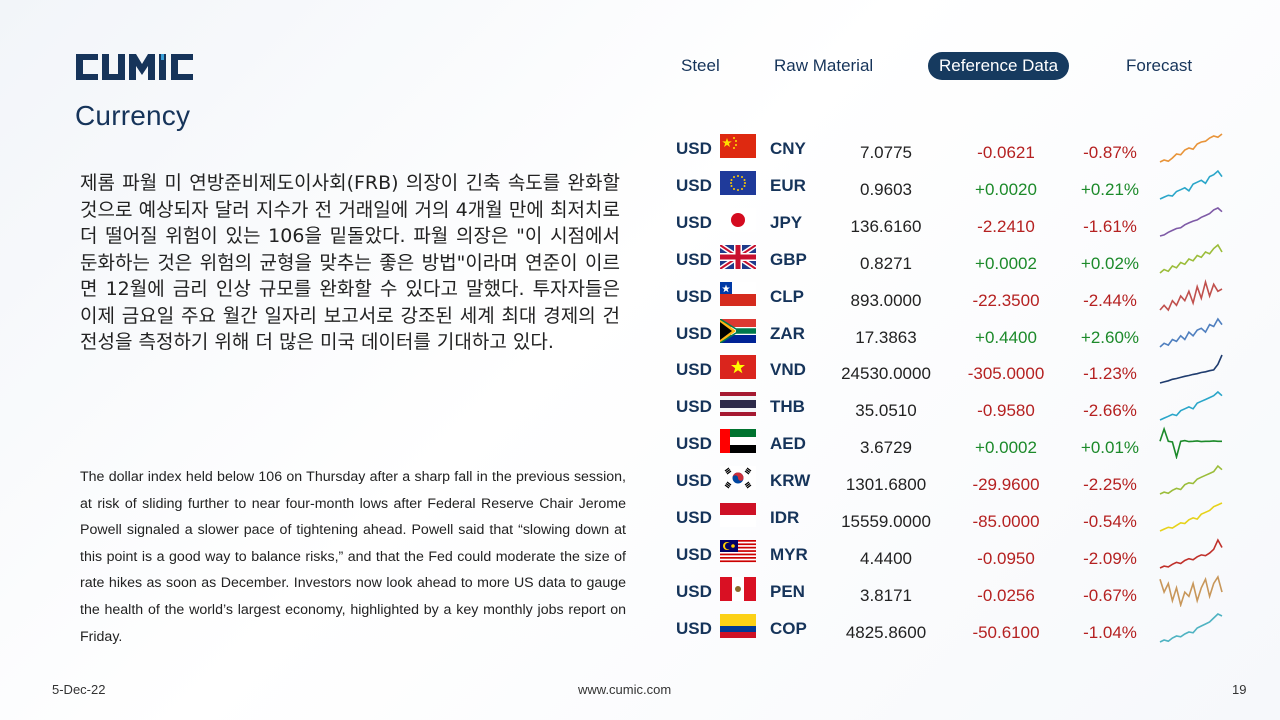 The image size is (1280, 720). What do you see at coordinates (738, 182) in the screenshot?
I see `eu-flag-icon` at bounding box center [738, 182].